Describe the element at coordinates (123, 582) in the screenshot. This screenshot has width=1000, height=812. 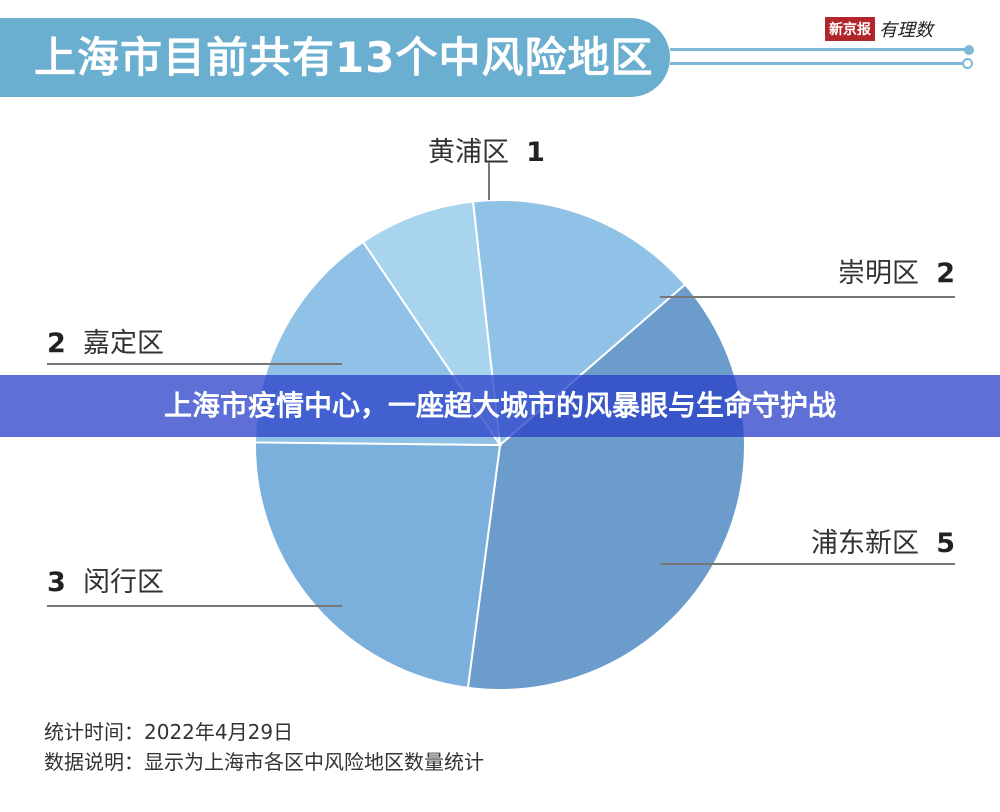
I see `label-name: 闵行区` at that location.